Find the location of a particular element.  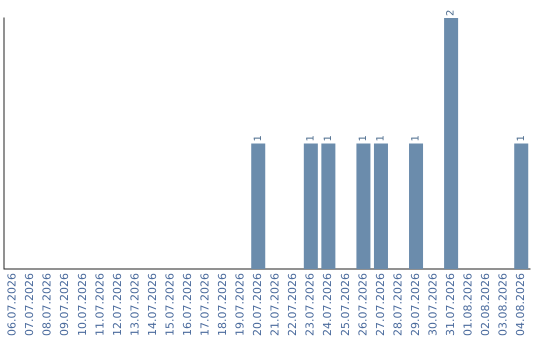

x-tick-label: 07.07.2026 is located at coordinates (29, 304).